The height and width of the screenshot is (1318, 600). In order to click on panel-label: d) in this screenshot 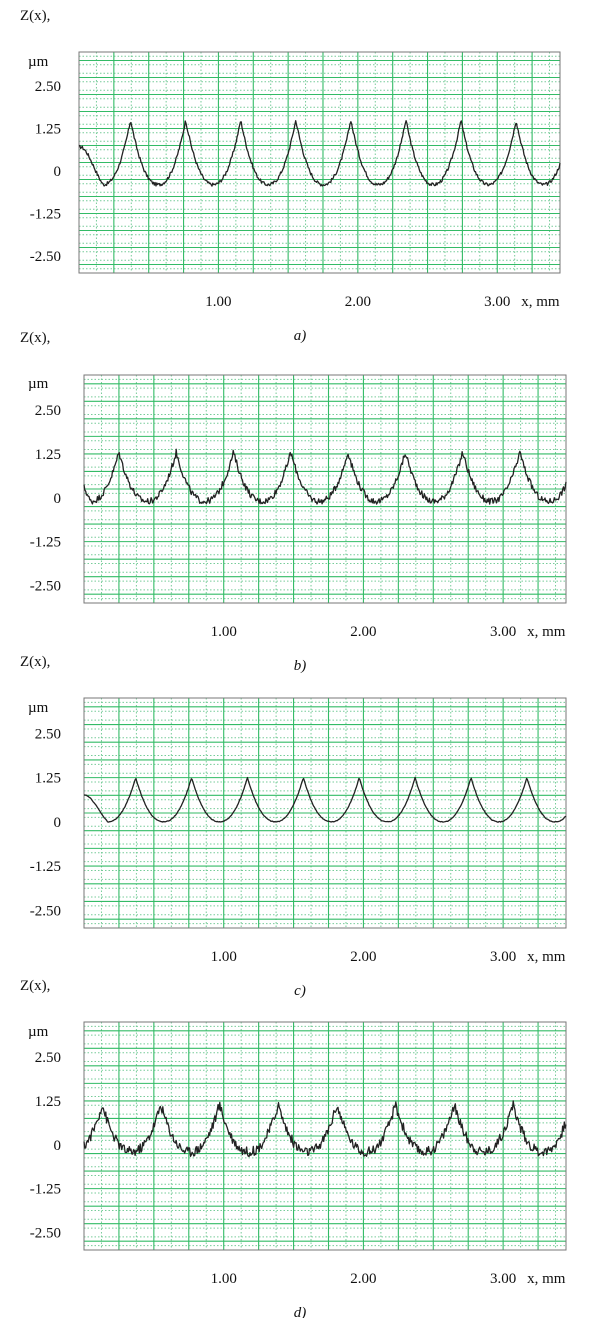, I will do `click(300, 1311)`.